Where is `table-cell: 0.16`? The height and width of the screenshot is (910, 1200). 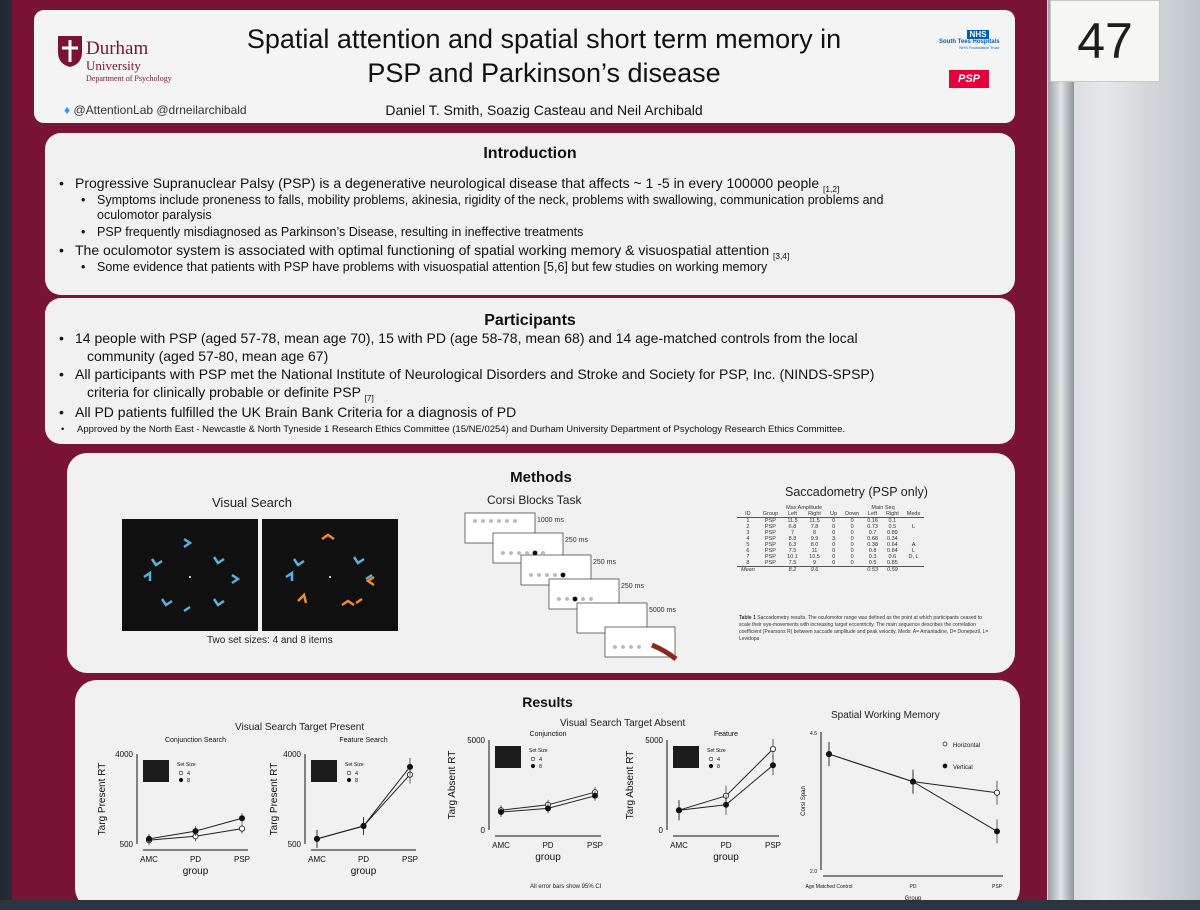
table-cell: 0.16 is located at coordinates (872, 521).